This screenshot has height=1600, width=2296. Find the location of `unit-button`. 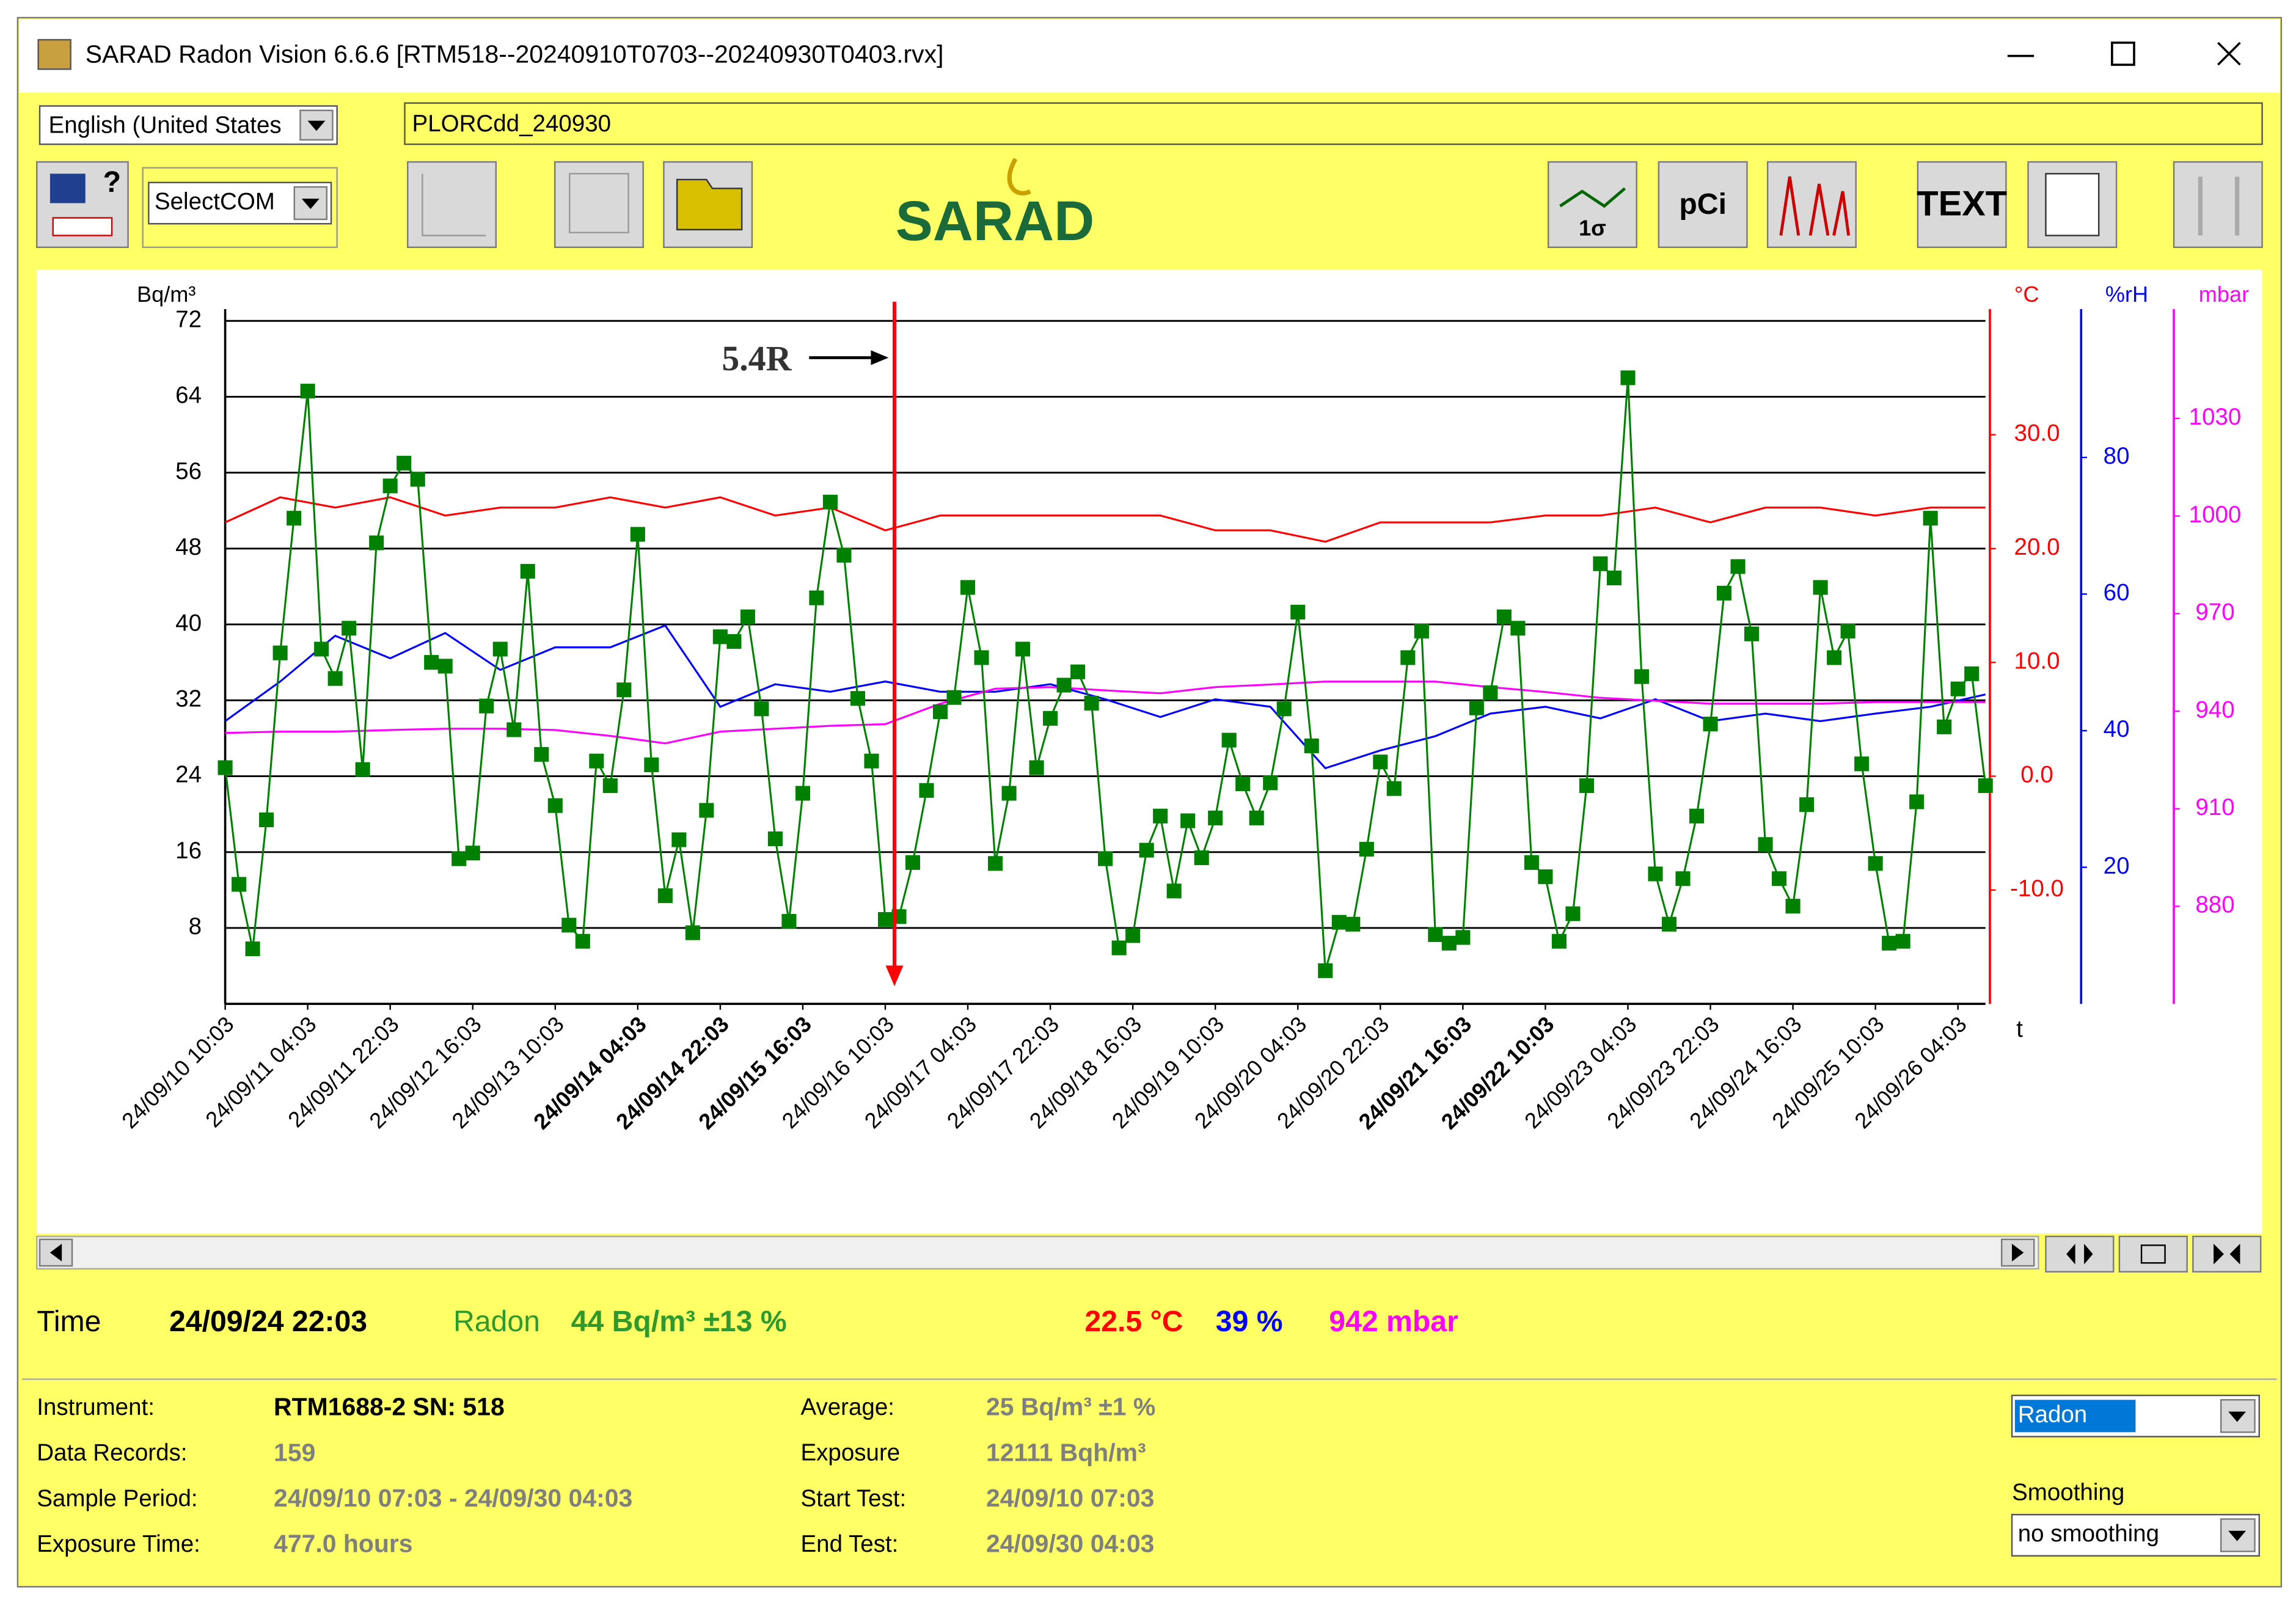

unit-button is located at coordinates (1703, 205).